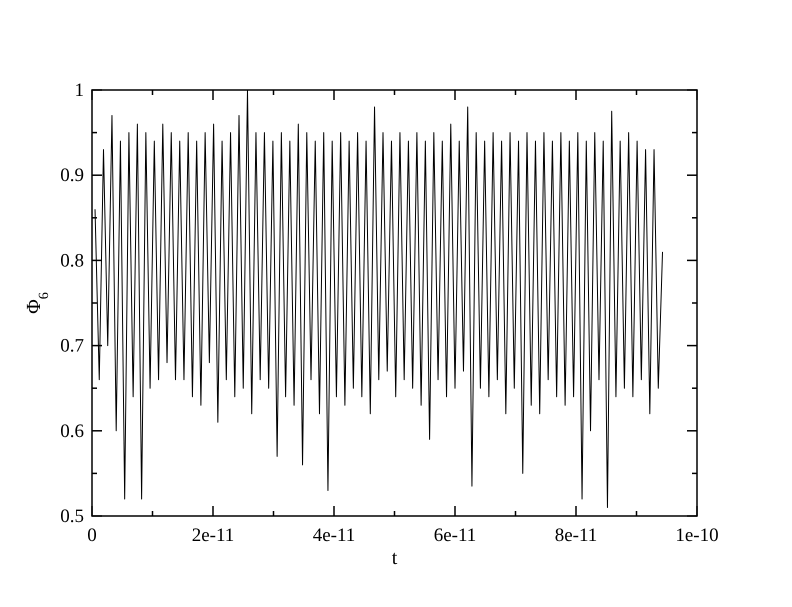 Image resolution: width=792 pixels, height=607 pixels. I want to click on y-tick-label: 0.7, so click(72, 346).